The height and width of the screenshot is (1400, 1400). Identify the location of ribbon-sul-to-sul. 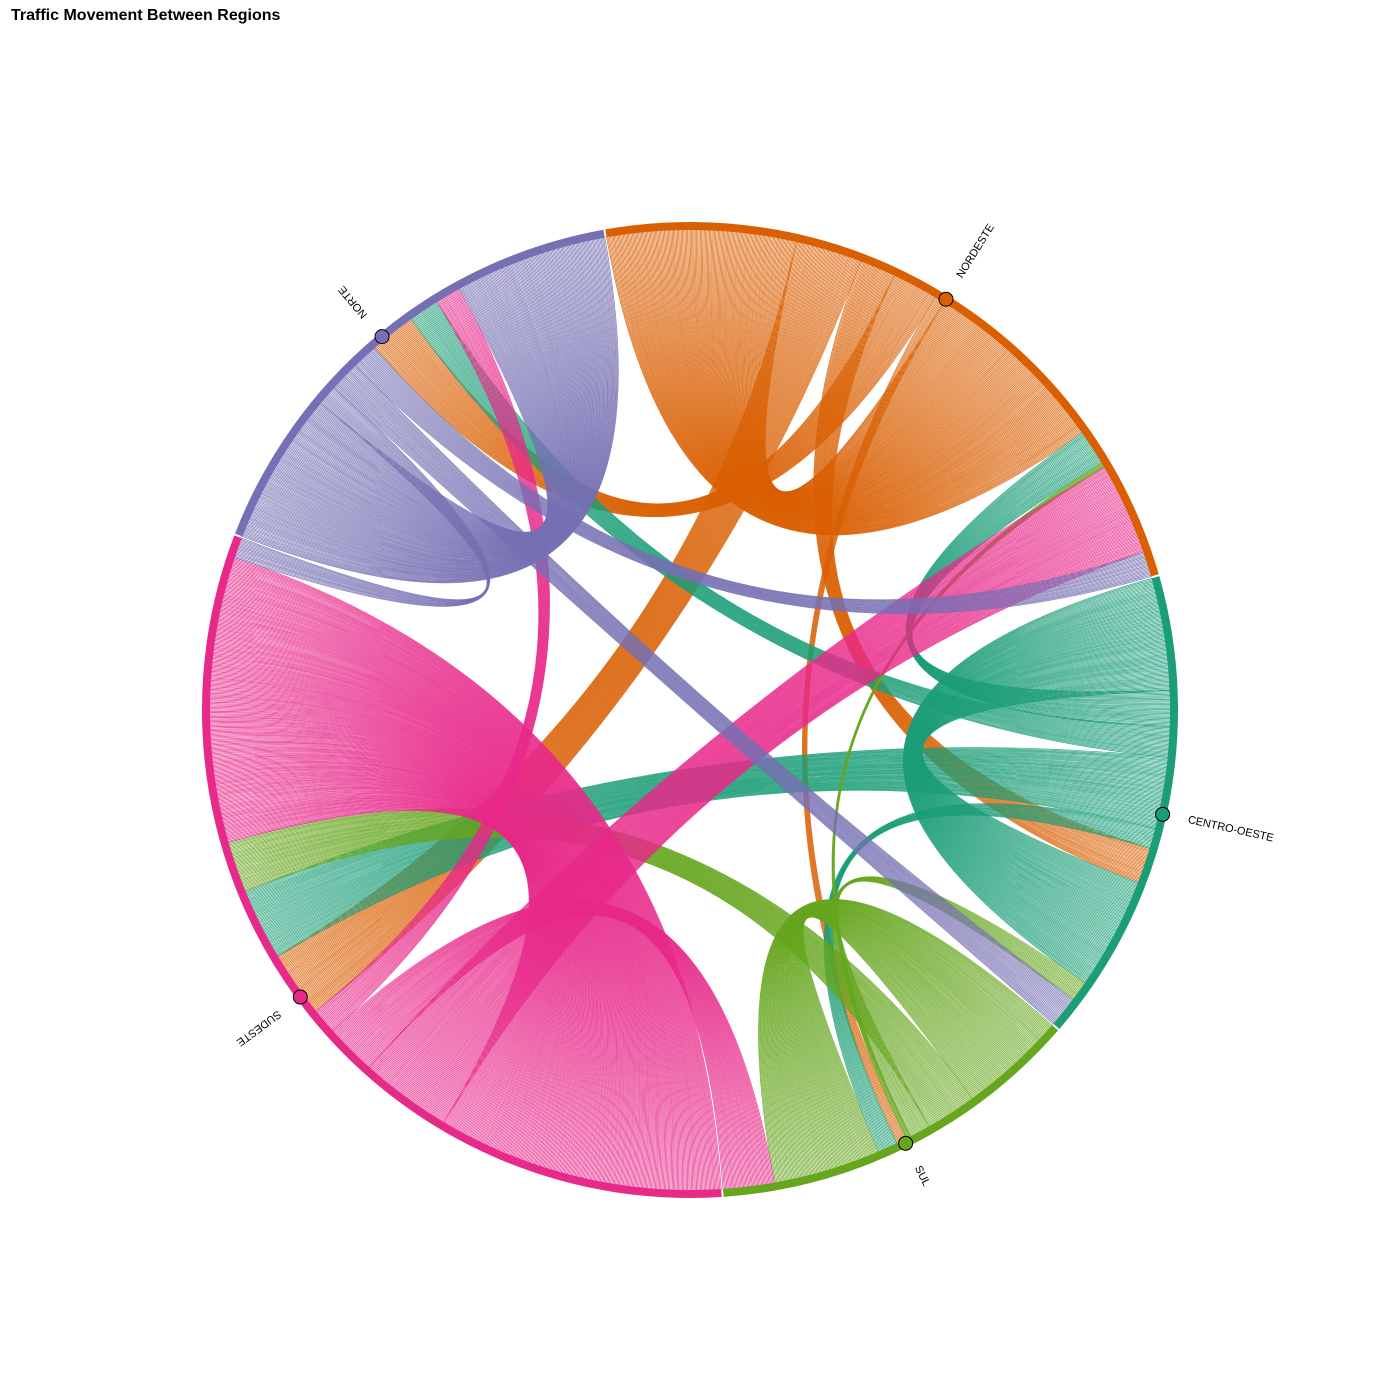
(906, 1041).